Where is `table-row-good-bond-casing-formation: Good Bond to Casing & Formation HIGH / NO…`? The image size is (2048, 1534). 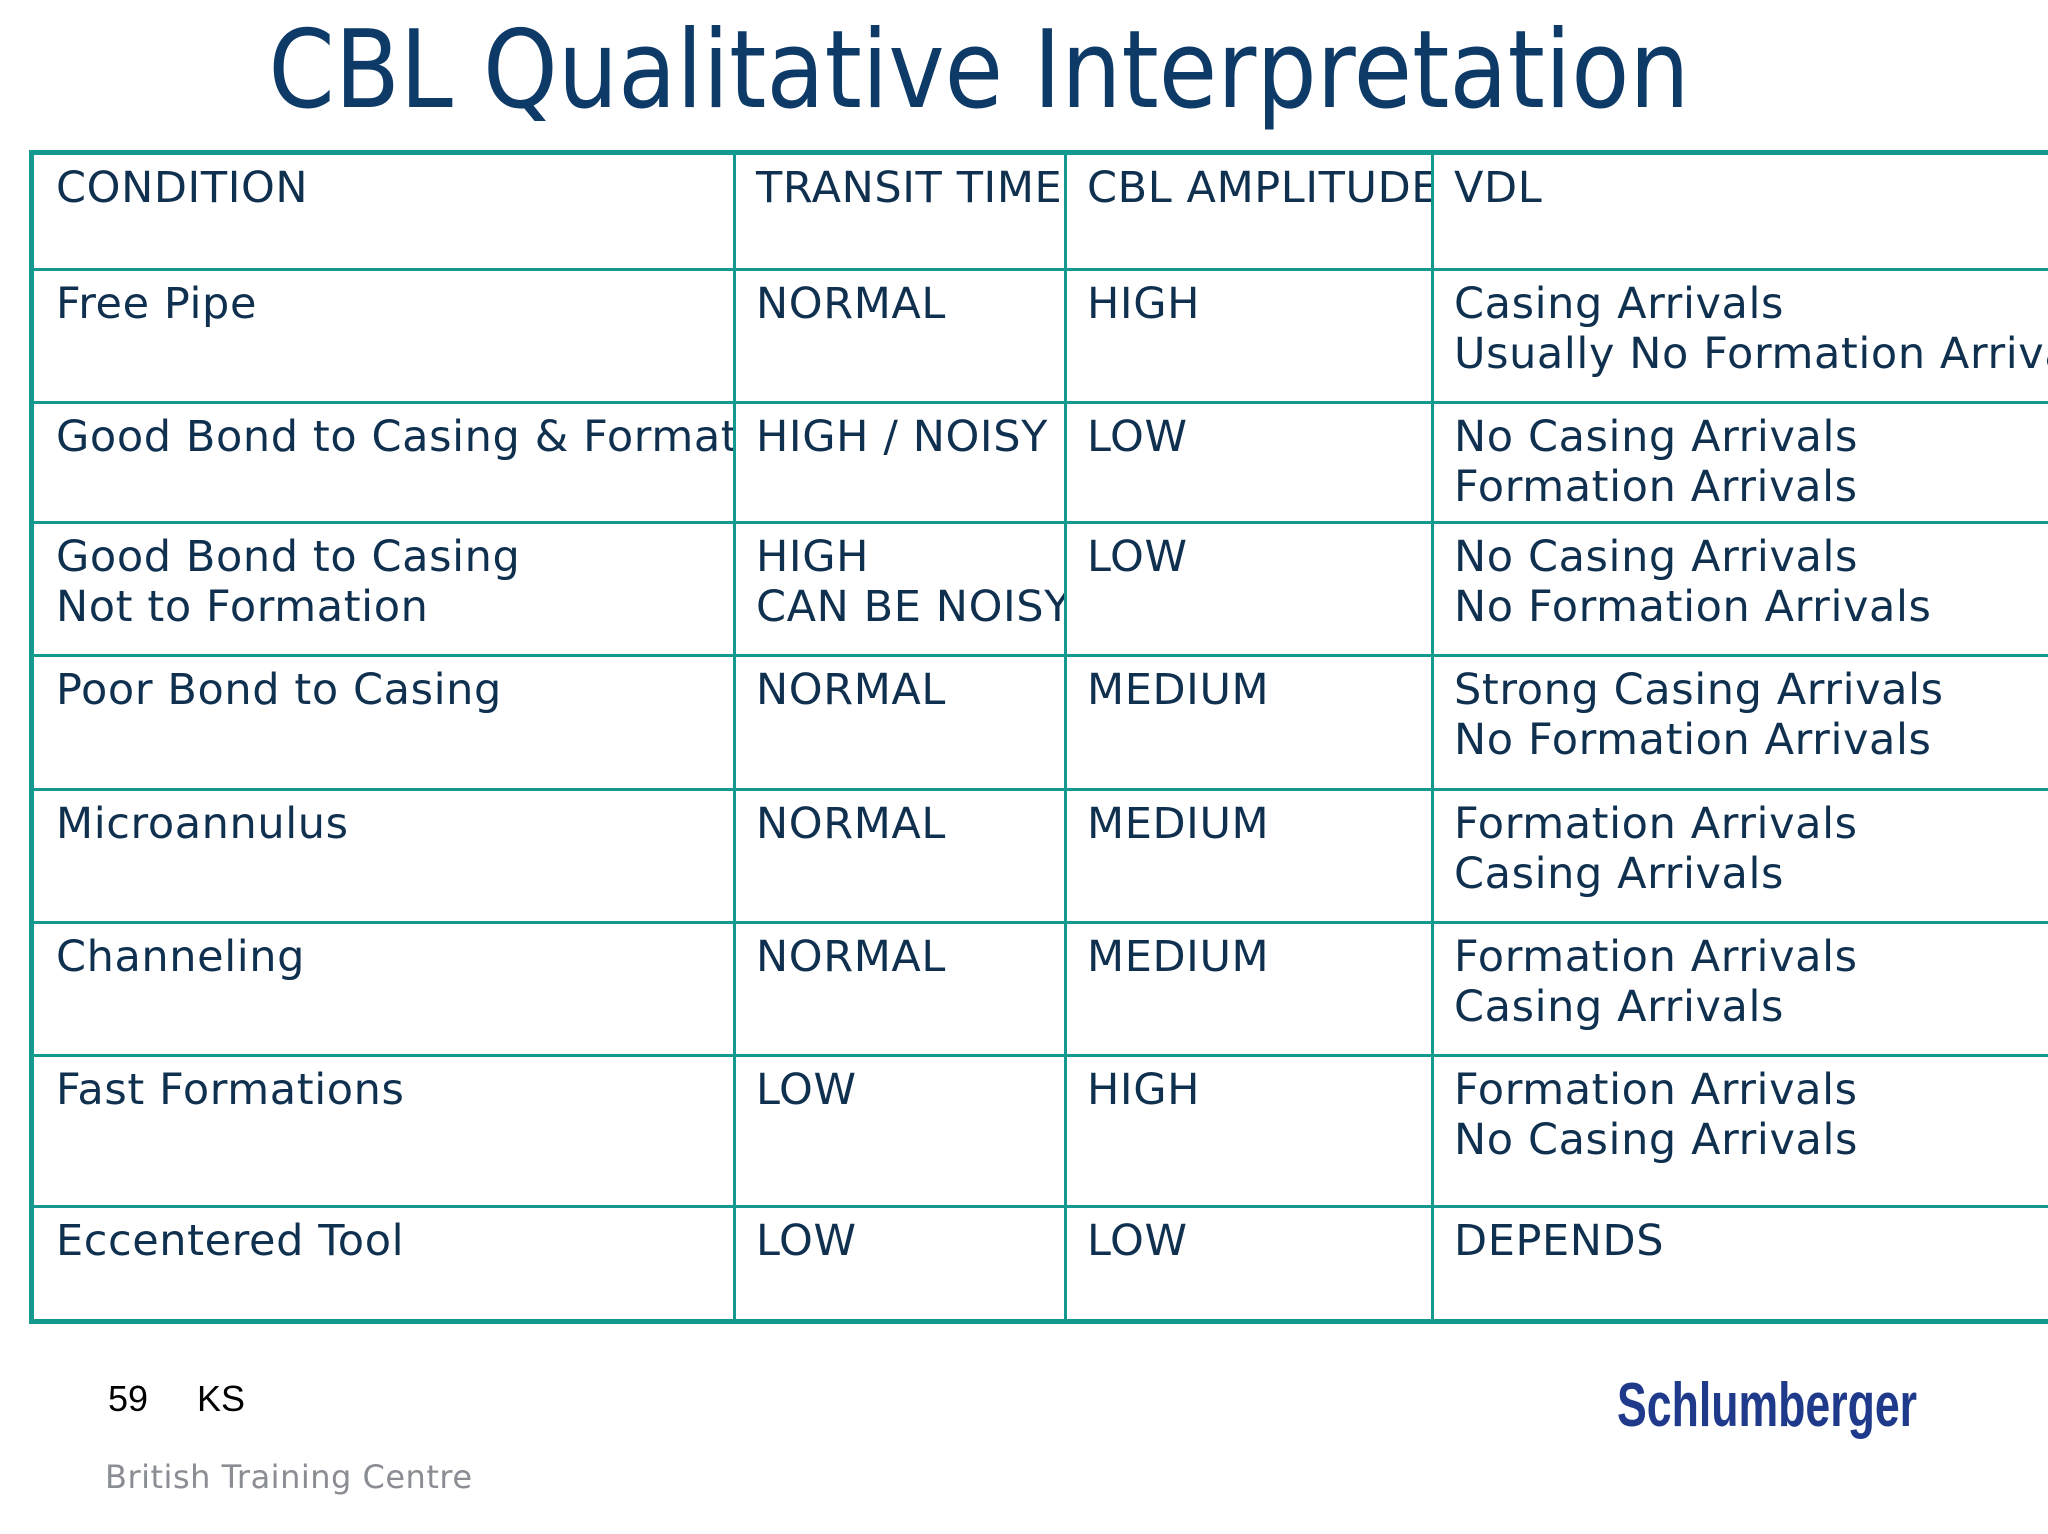
table-row-good-bond-casing-formation: Good Bond to Casing & Formation HIGH / NO… is located at coordinates (1039, 463).